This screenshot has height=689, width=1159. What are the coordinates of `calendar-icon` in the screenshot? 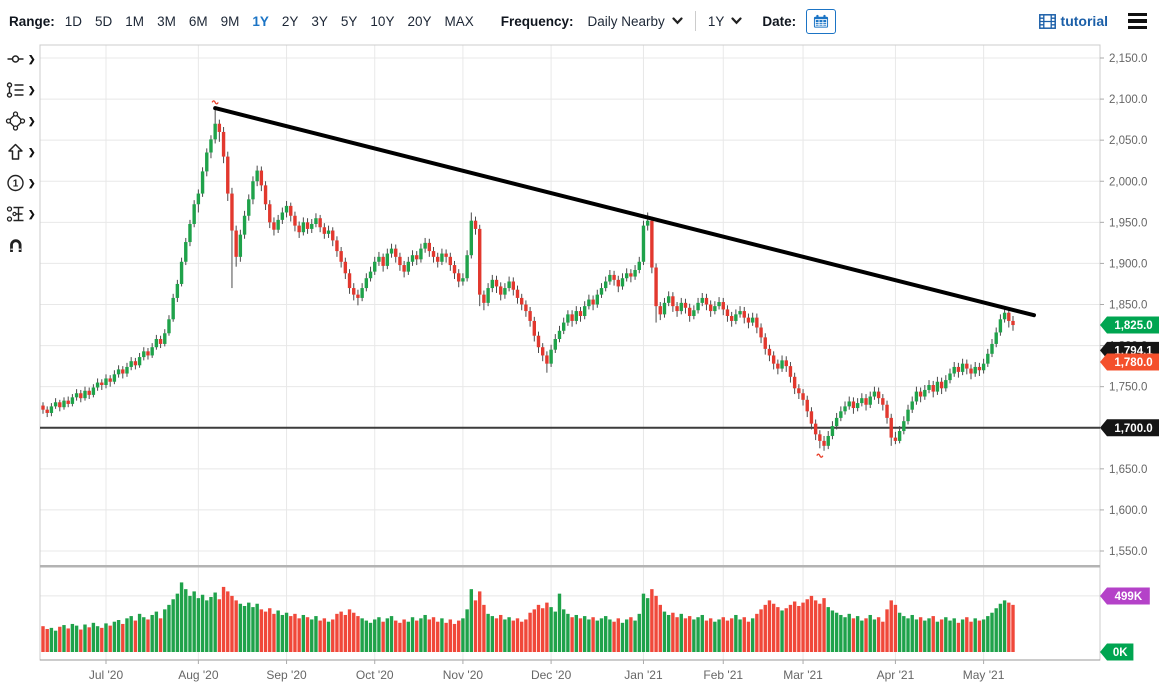 It's located at (821, 21).